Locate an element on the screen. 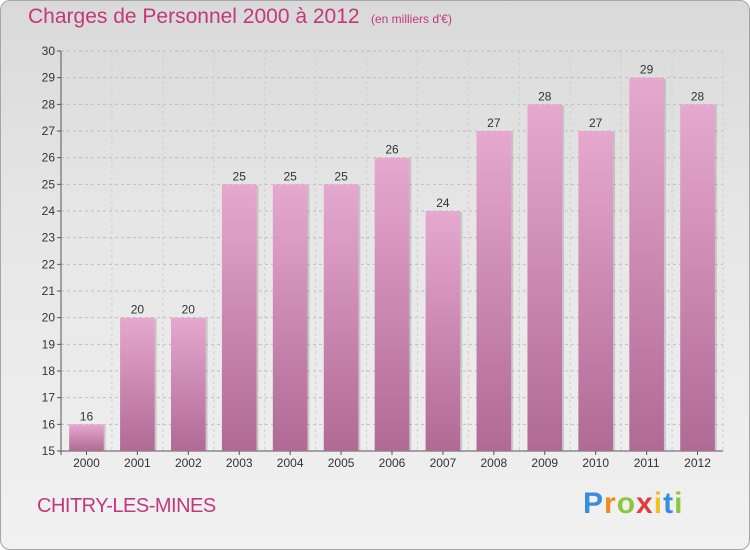 This screenshot has height=550, width=750. bar-2010 is located at coordinates (596, 291).